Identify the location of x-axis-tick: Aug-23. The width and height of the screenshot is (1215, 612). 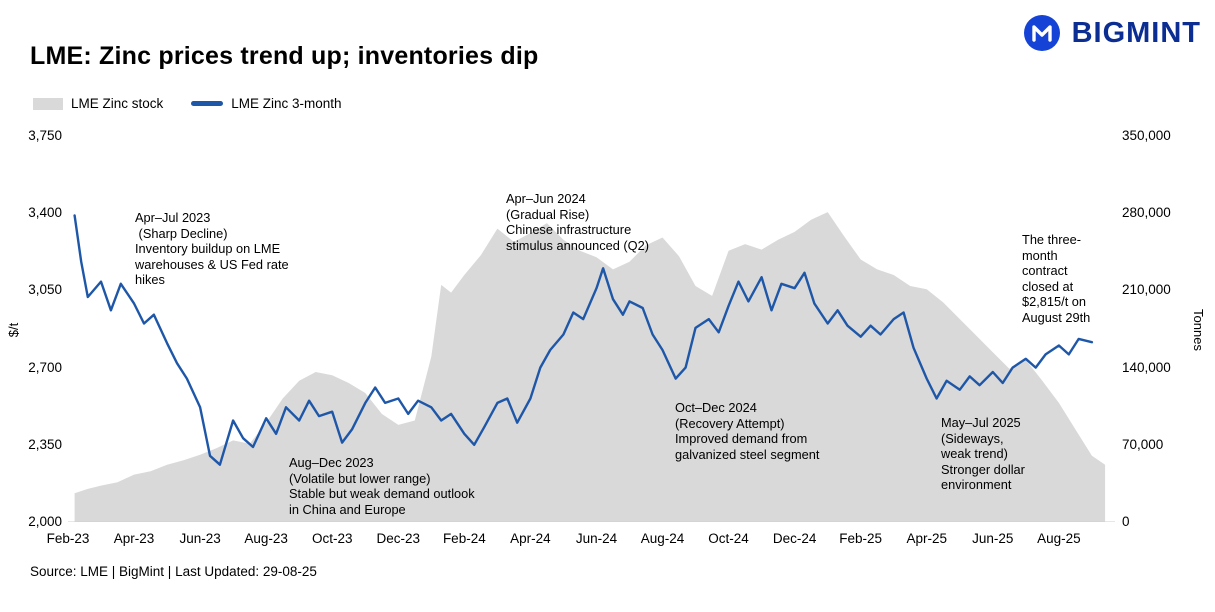
(266, 538).